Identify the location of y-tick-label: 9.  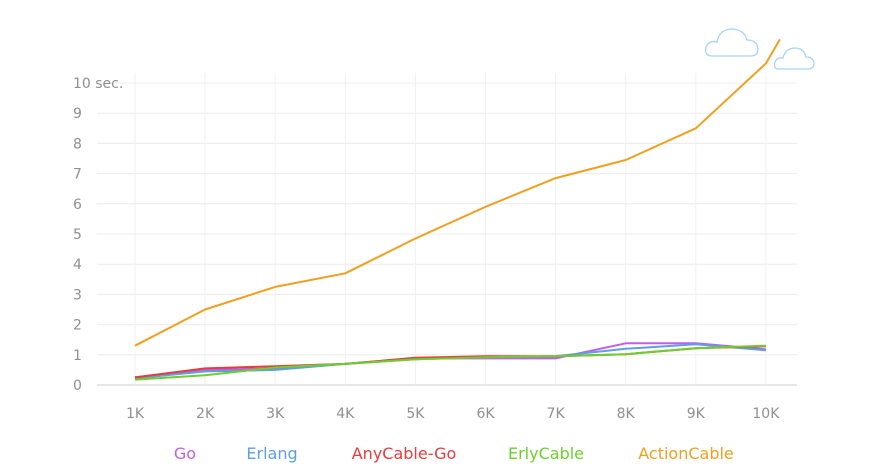
(77, 114).